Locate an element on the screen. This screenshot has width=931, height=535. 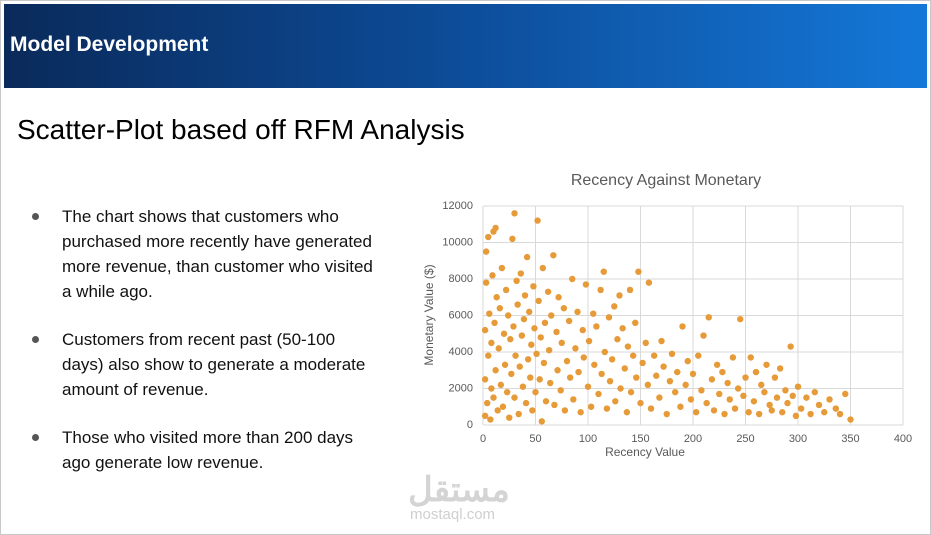
x-tick-label: 300 is located at coordinates (798, 439).